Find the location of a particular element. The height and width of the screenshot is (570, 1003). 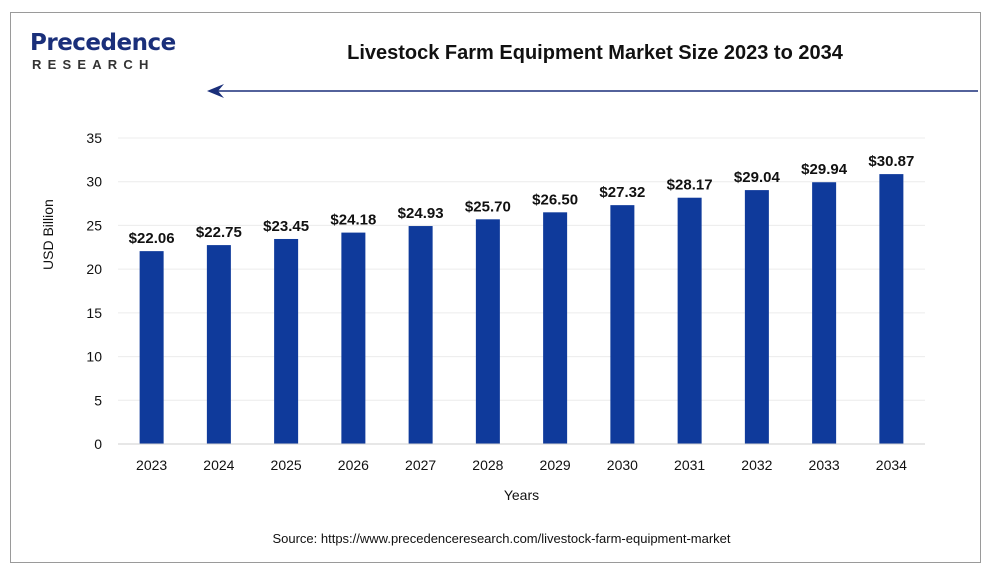

bar-2023 is located at coordinates (151, 347).